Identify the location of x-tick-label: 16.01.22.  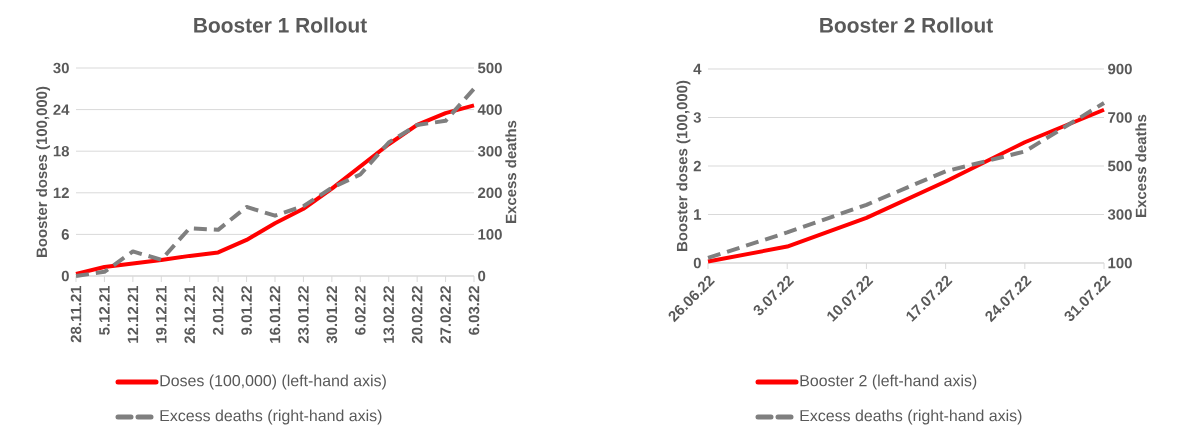
(275, 314).